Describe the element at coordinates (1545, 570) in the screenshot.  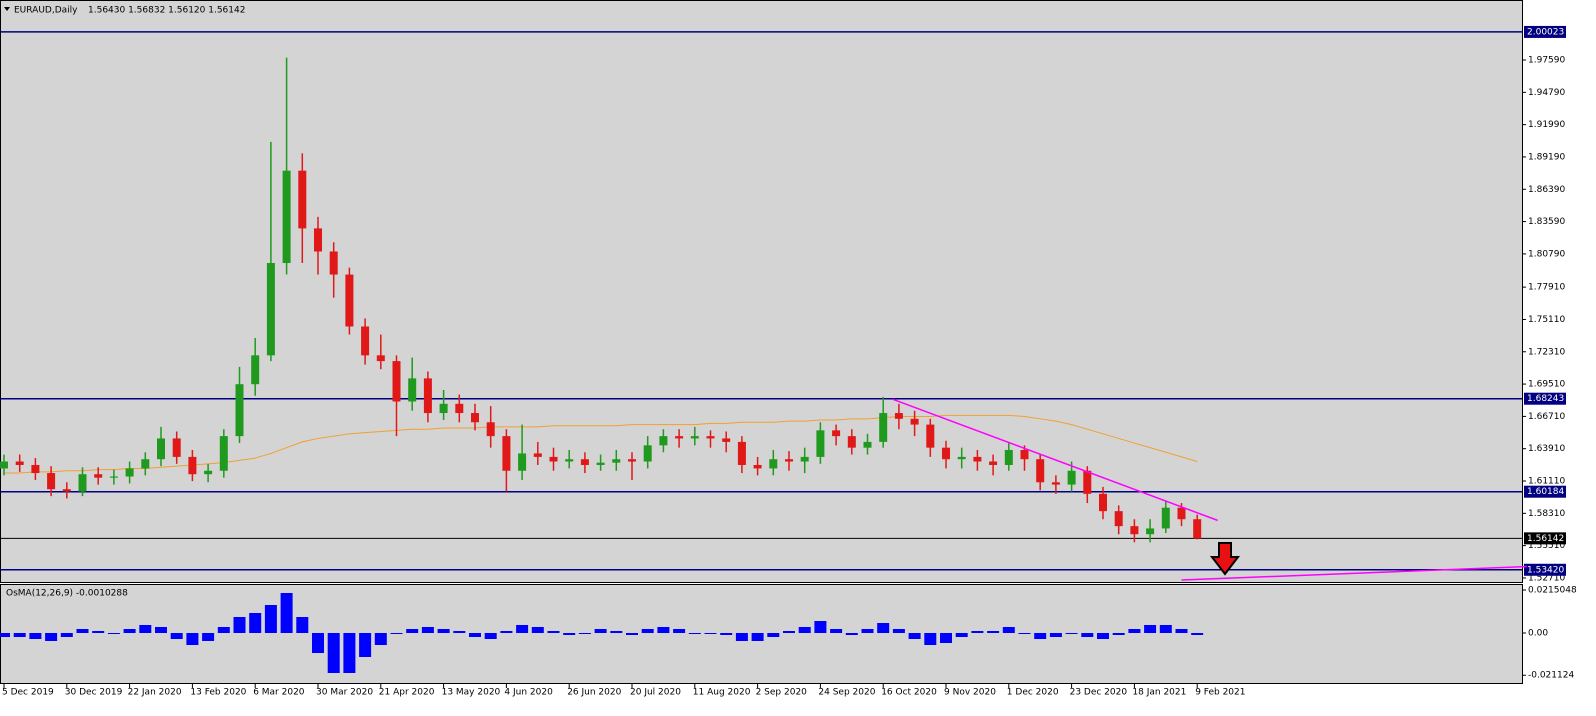
I see `level-label: 1.53420` at that location.